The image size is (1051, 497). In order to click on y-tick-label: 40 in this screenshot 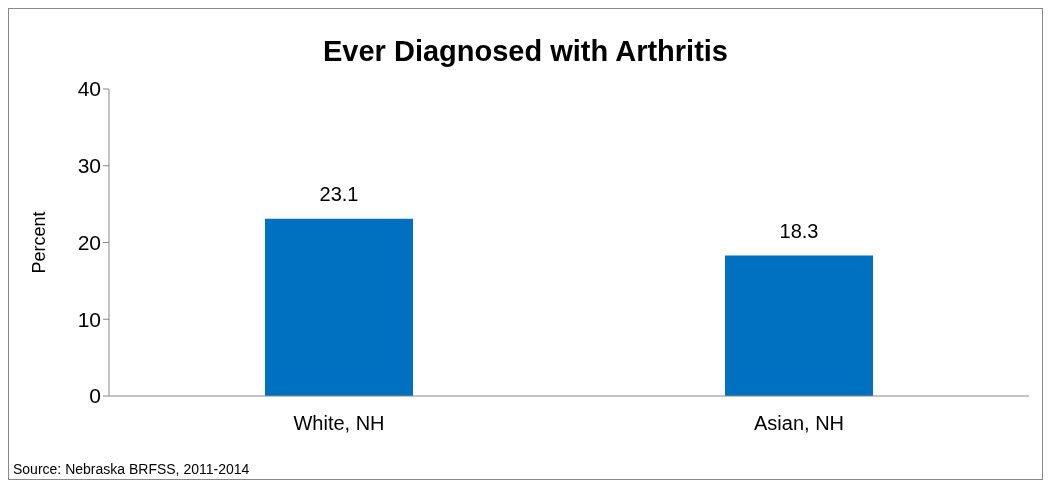, I will do `click(89, 89)`.